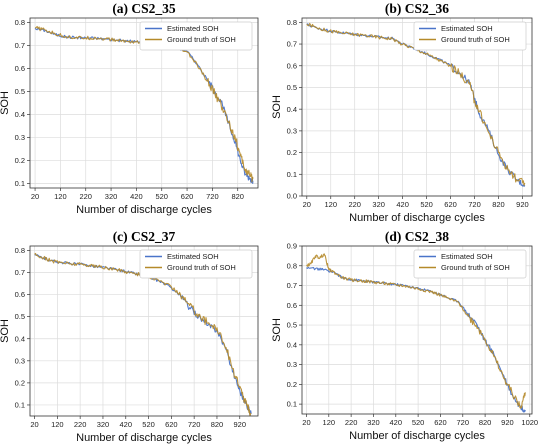 Image resolution: width=550 pixels, height=447 pixels. What do you see at coordinates (529, 422) in the screenshot?
I see `x-tick-label: 1020` at bounding box center [529, 422].